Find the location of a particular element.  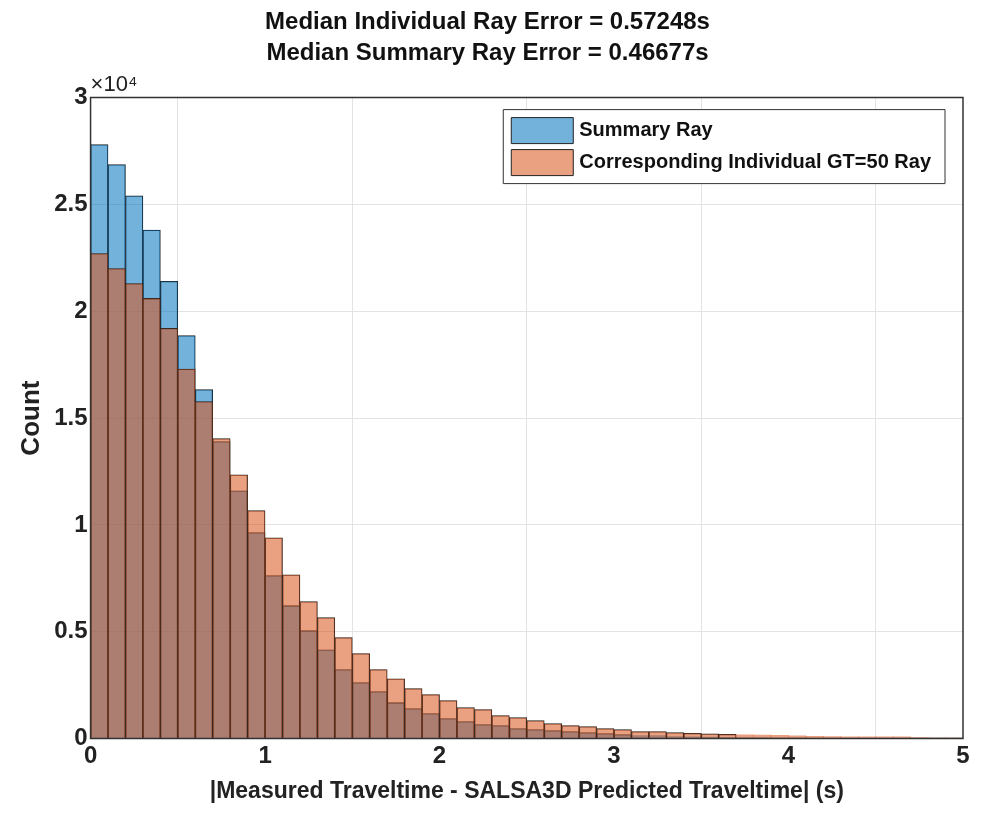

x-tick-label: 4 is located at coordinates (788, 754).